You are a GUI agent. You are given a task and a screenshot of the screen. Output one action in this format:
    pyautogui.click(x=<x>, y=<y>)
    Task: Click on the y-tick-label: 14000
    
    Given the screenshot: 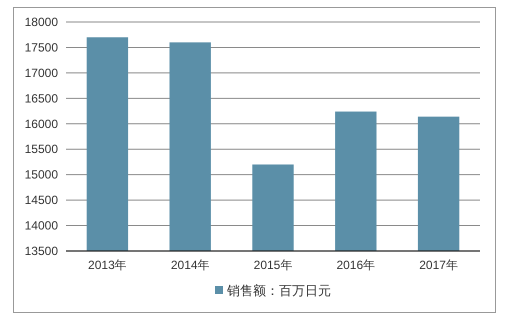 What is the action you would take?
    pyautogui.click(x=41, y=225)
    